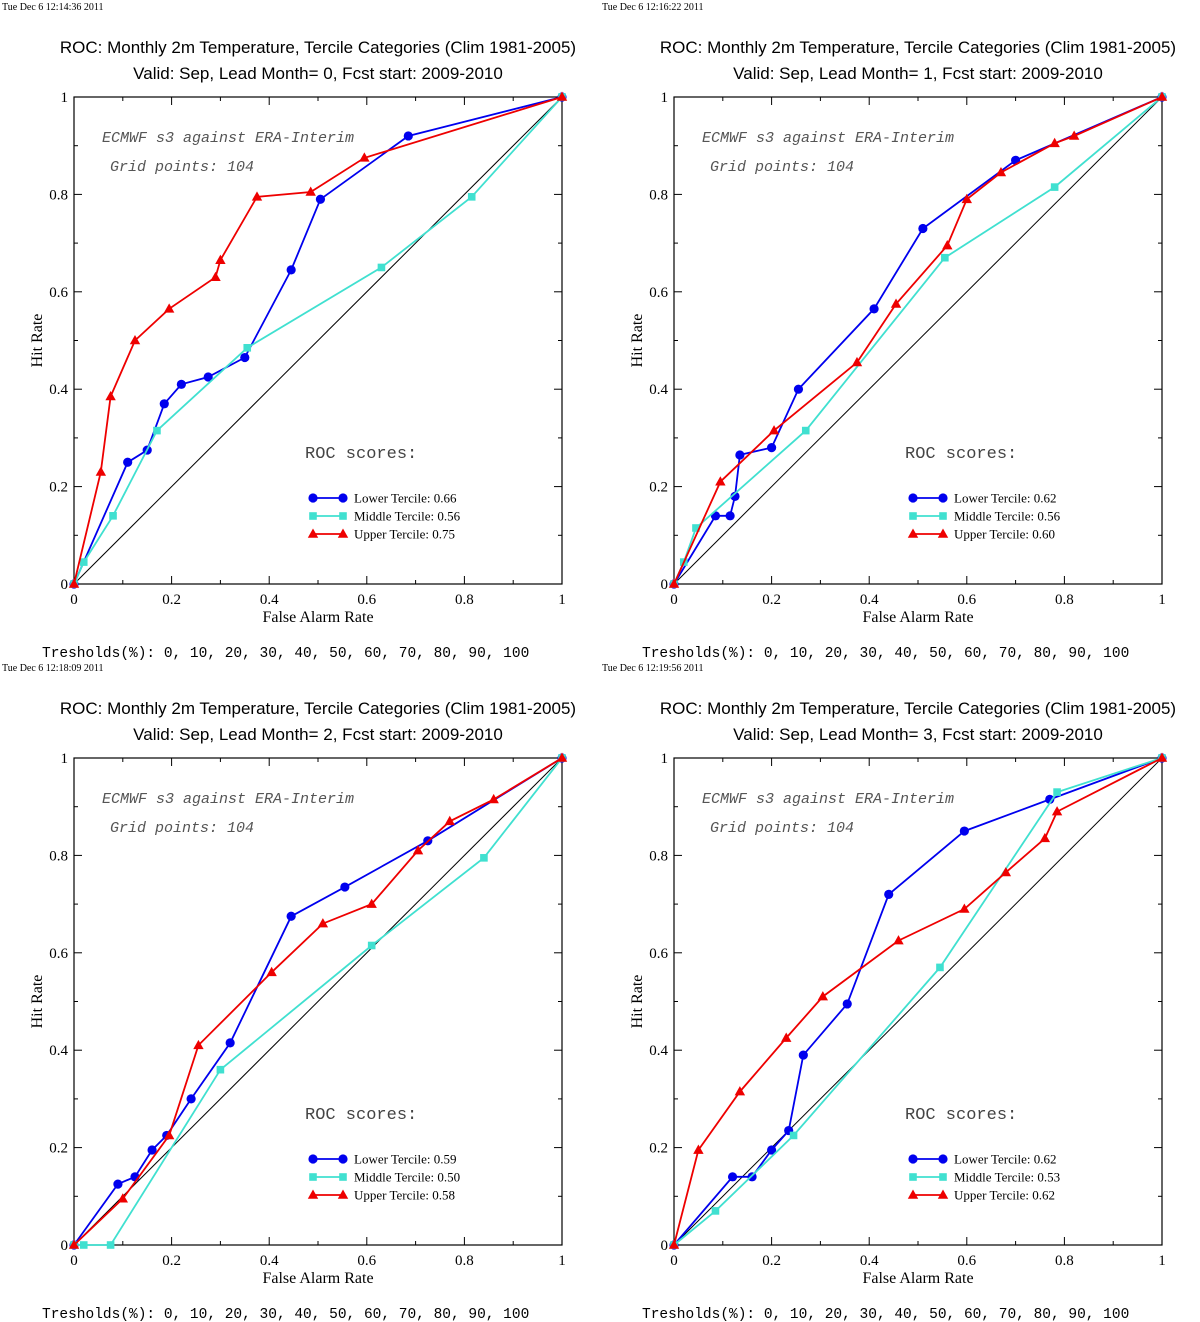 This screenshot has height=1322, width=1200. What do you see at coordinates (171, 1261) in the screenshot?
I see `x-tick-label: 0.2` at bounding box center [171, 1261].